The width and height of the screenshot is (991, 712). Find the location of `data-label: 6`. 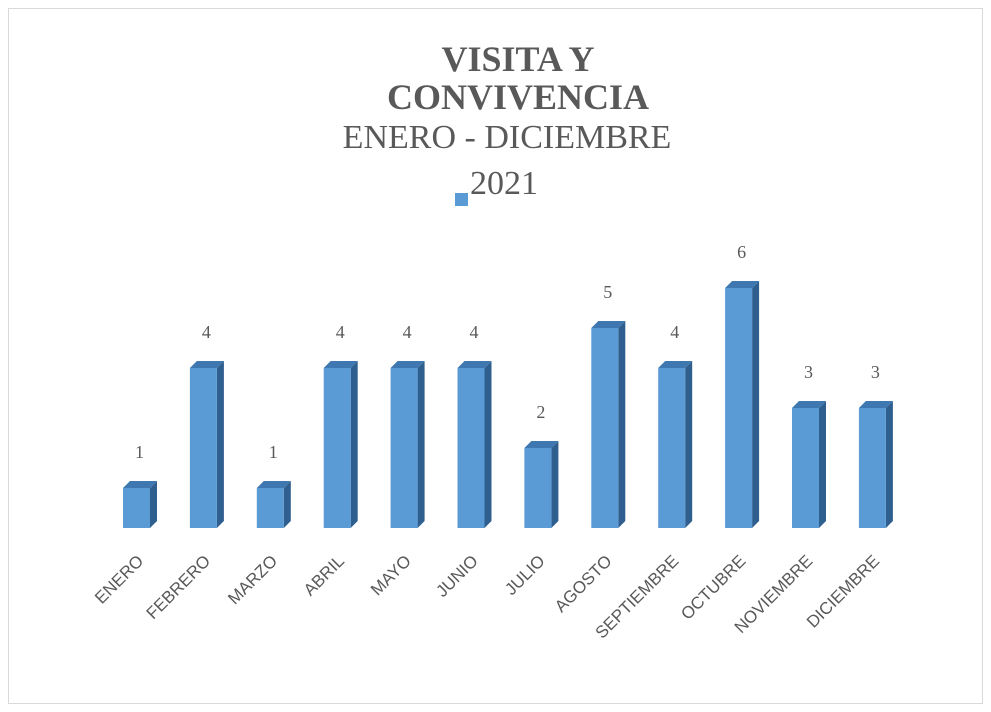

data-label: 6 is located at coordinates (741, 252).